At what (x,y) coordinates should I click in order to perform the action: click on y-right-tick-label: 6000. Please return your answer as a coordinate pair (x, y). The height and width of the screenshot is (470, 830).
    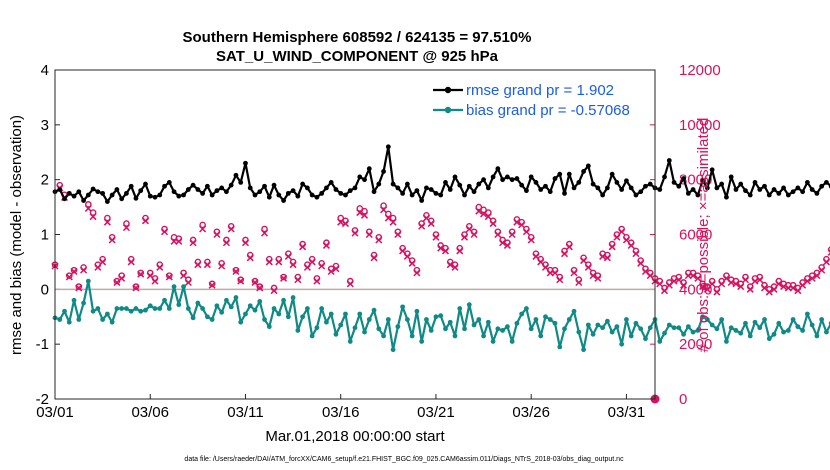
    Looking at the image, I should click on (695, 235).